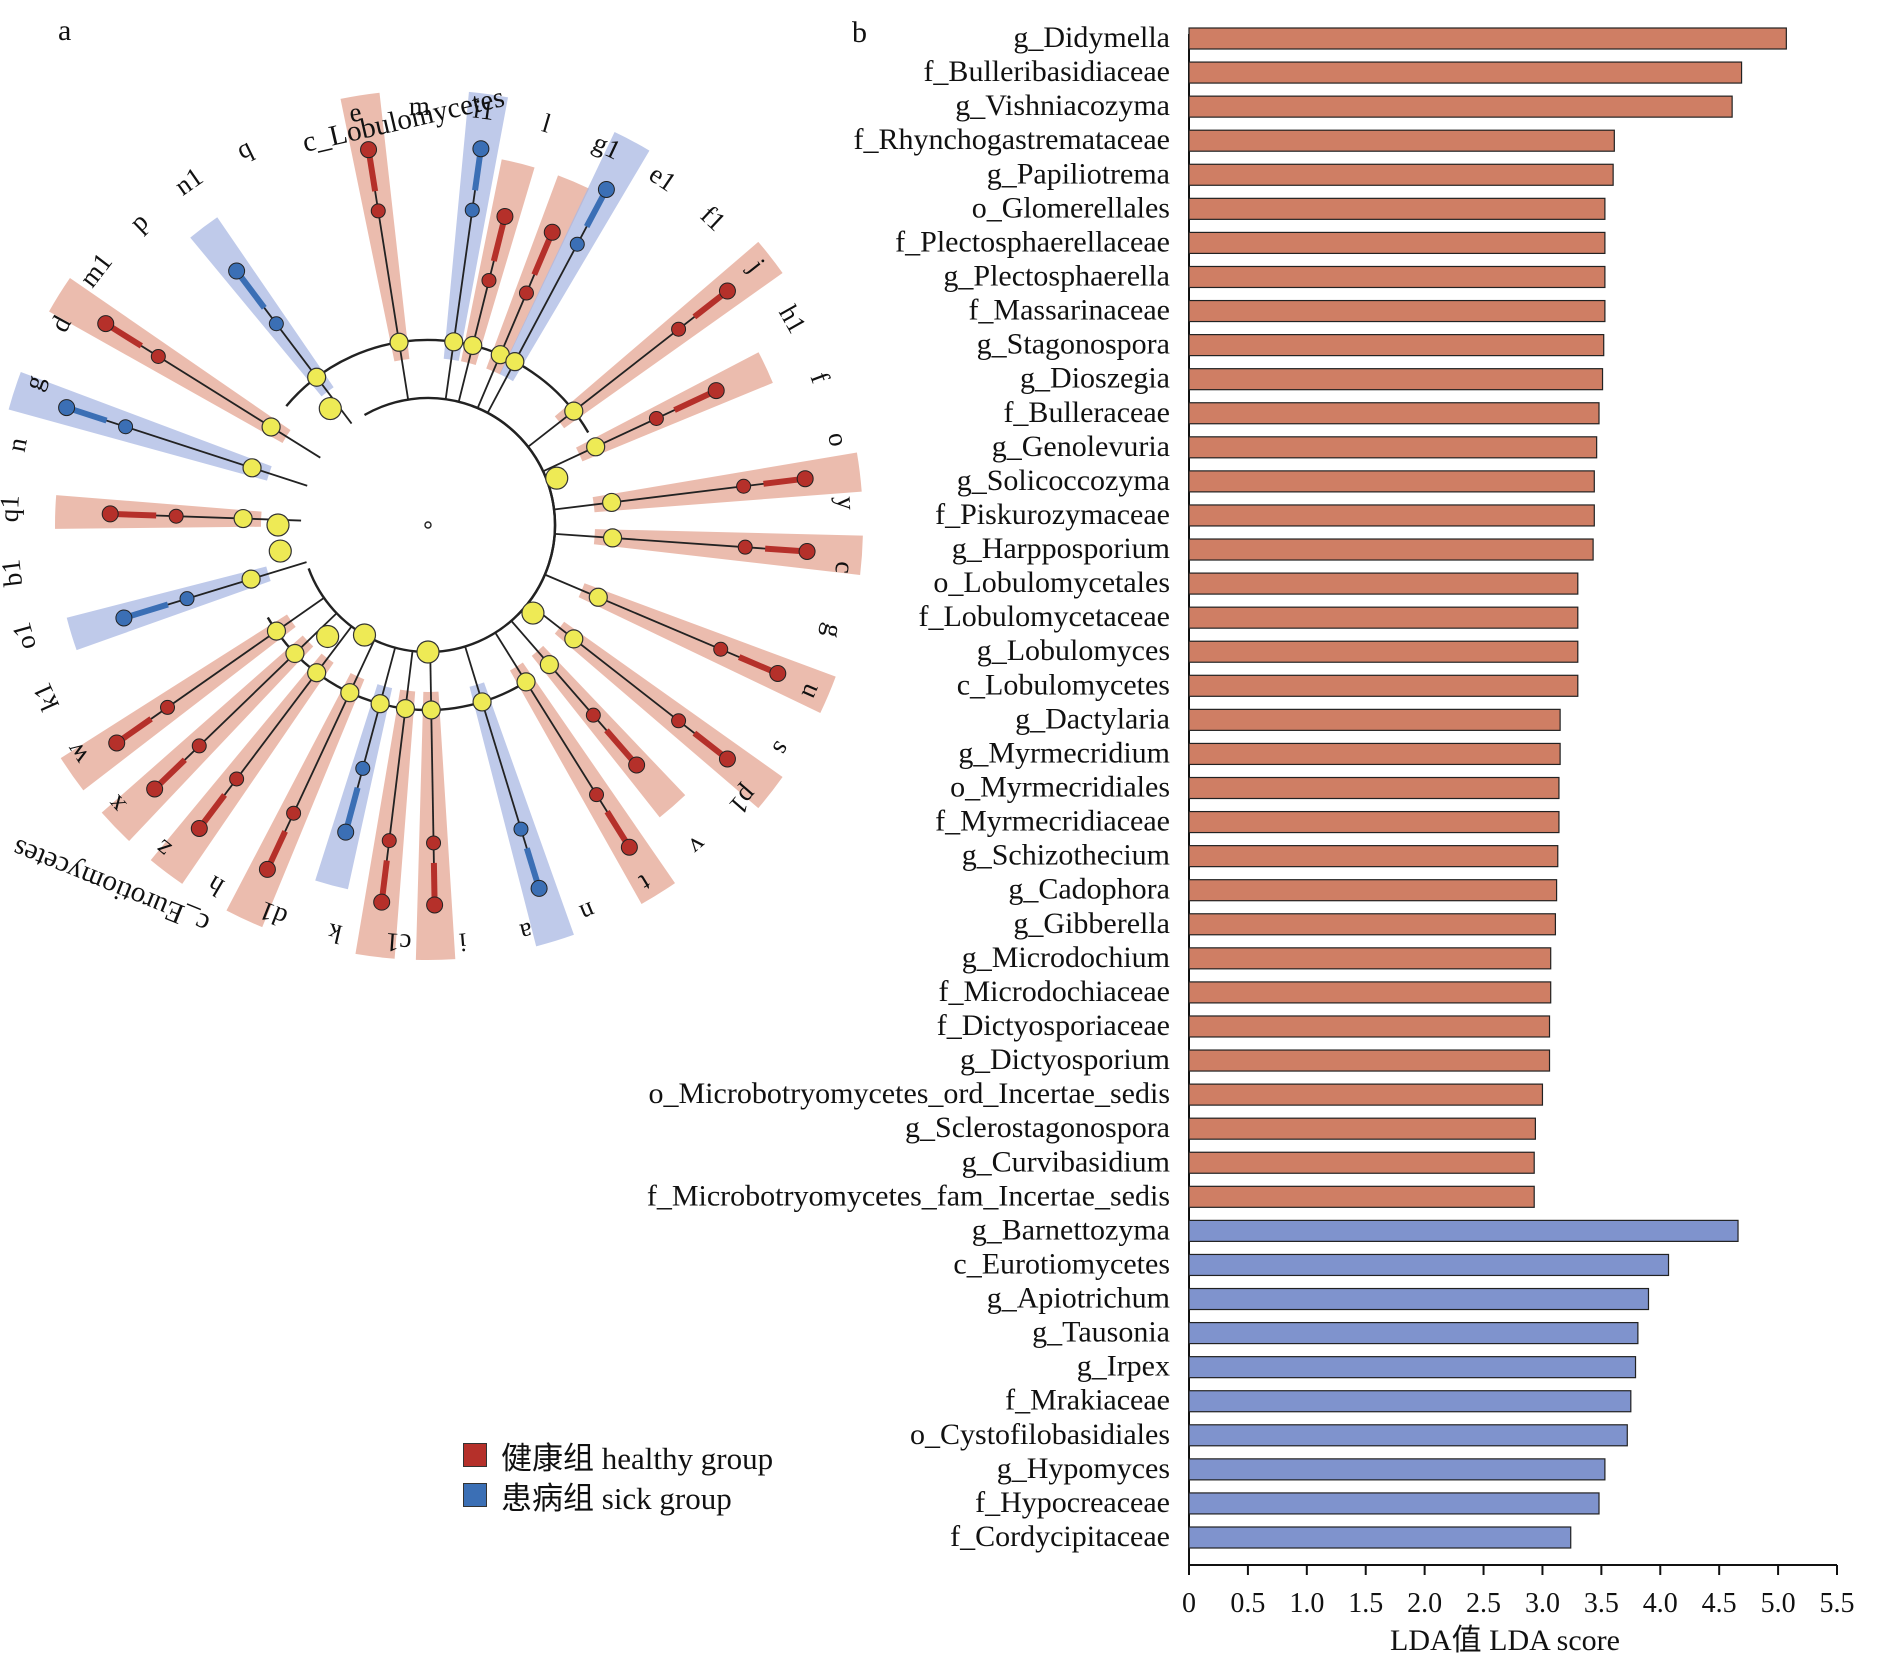  I want to click on panel-label-b: b, so click(859, 32).